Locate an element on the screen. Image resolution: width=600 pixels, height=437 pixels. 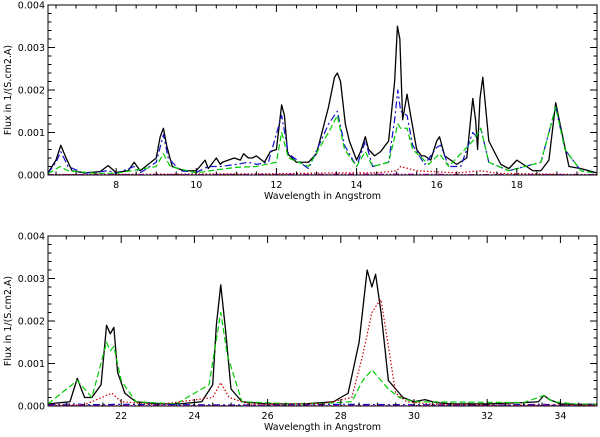
x-tick-label: 14 is located at coordinates (357, 185).